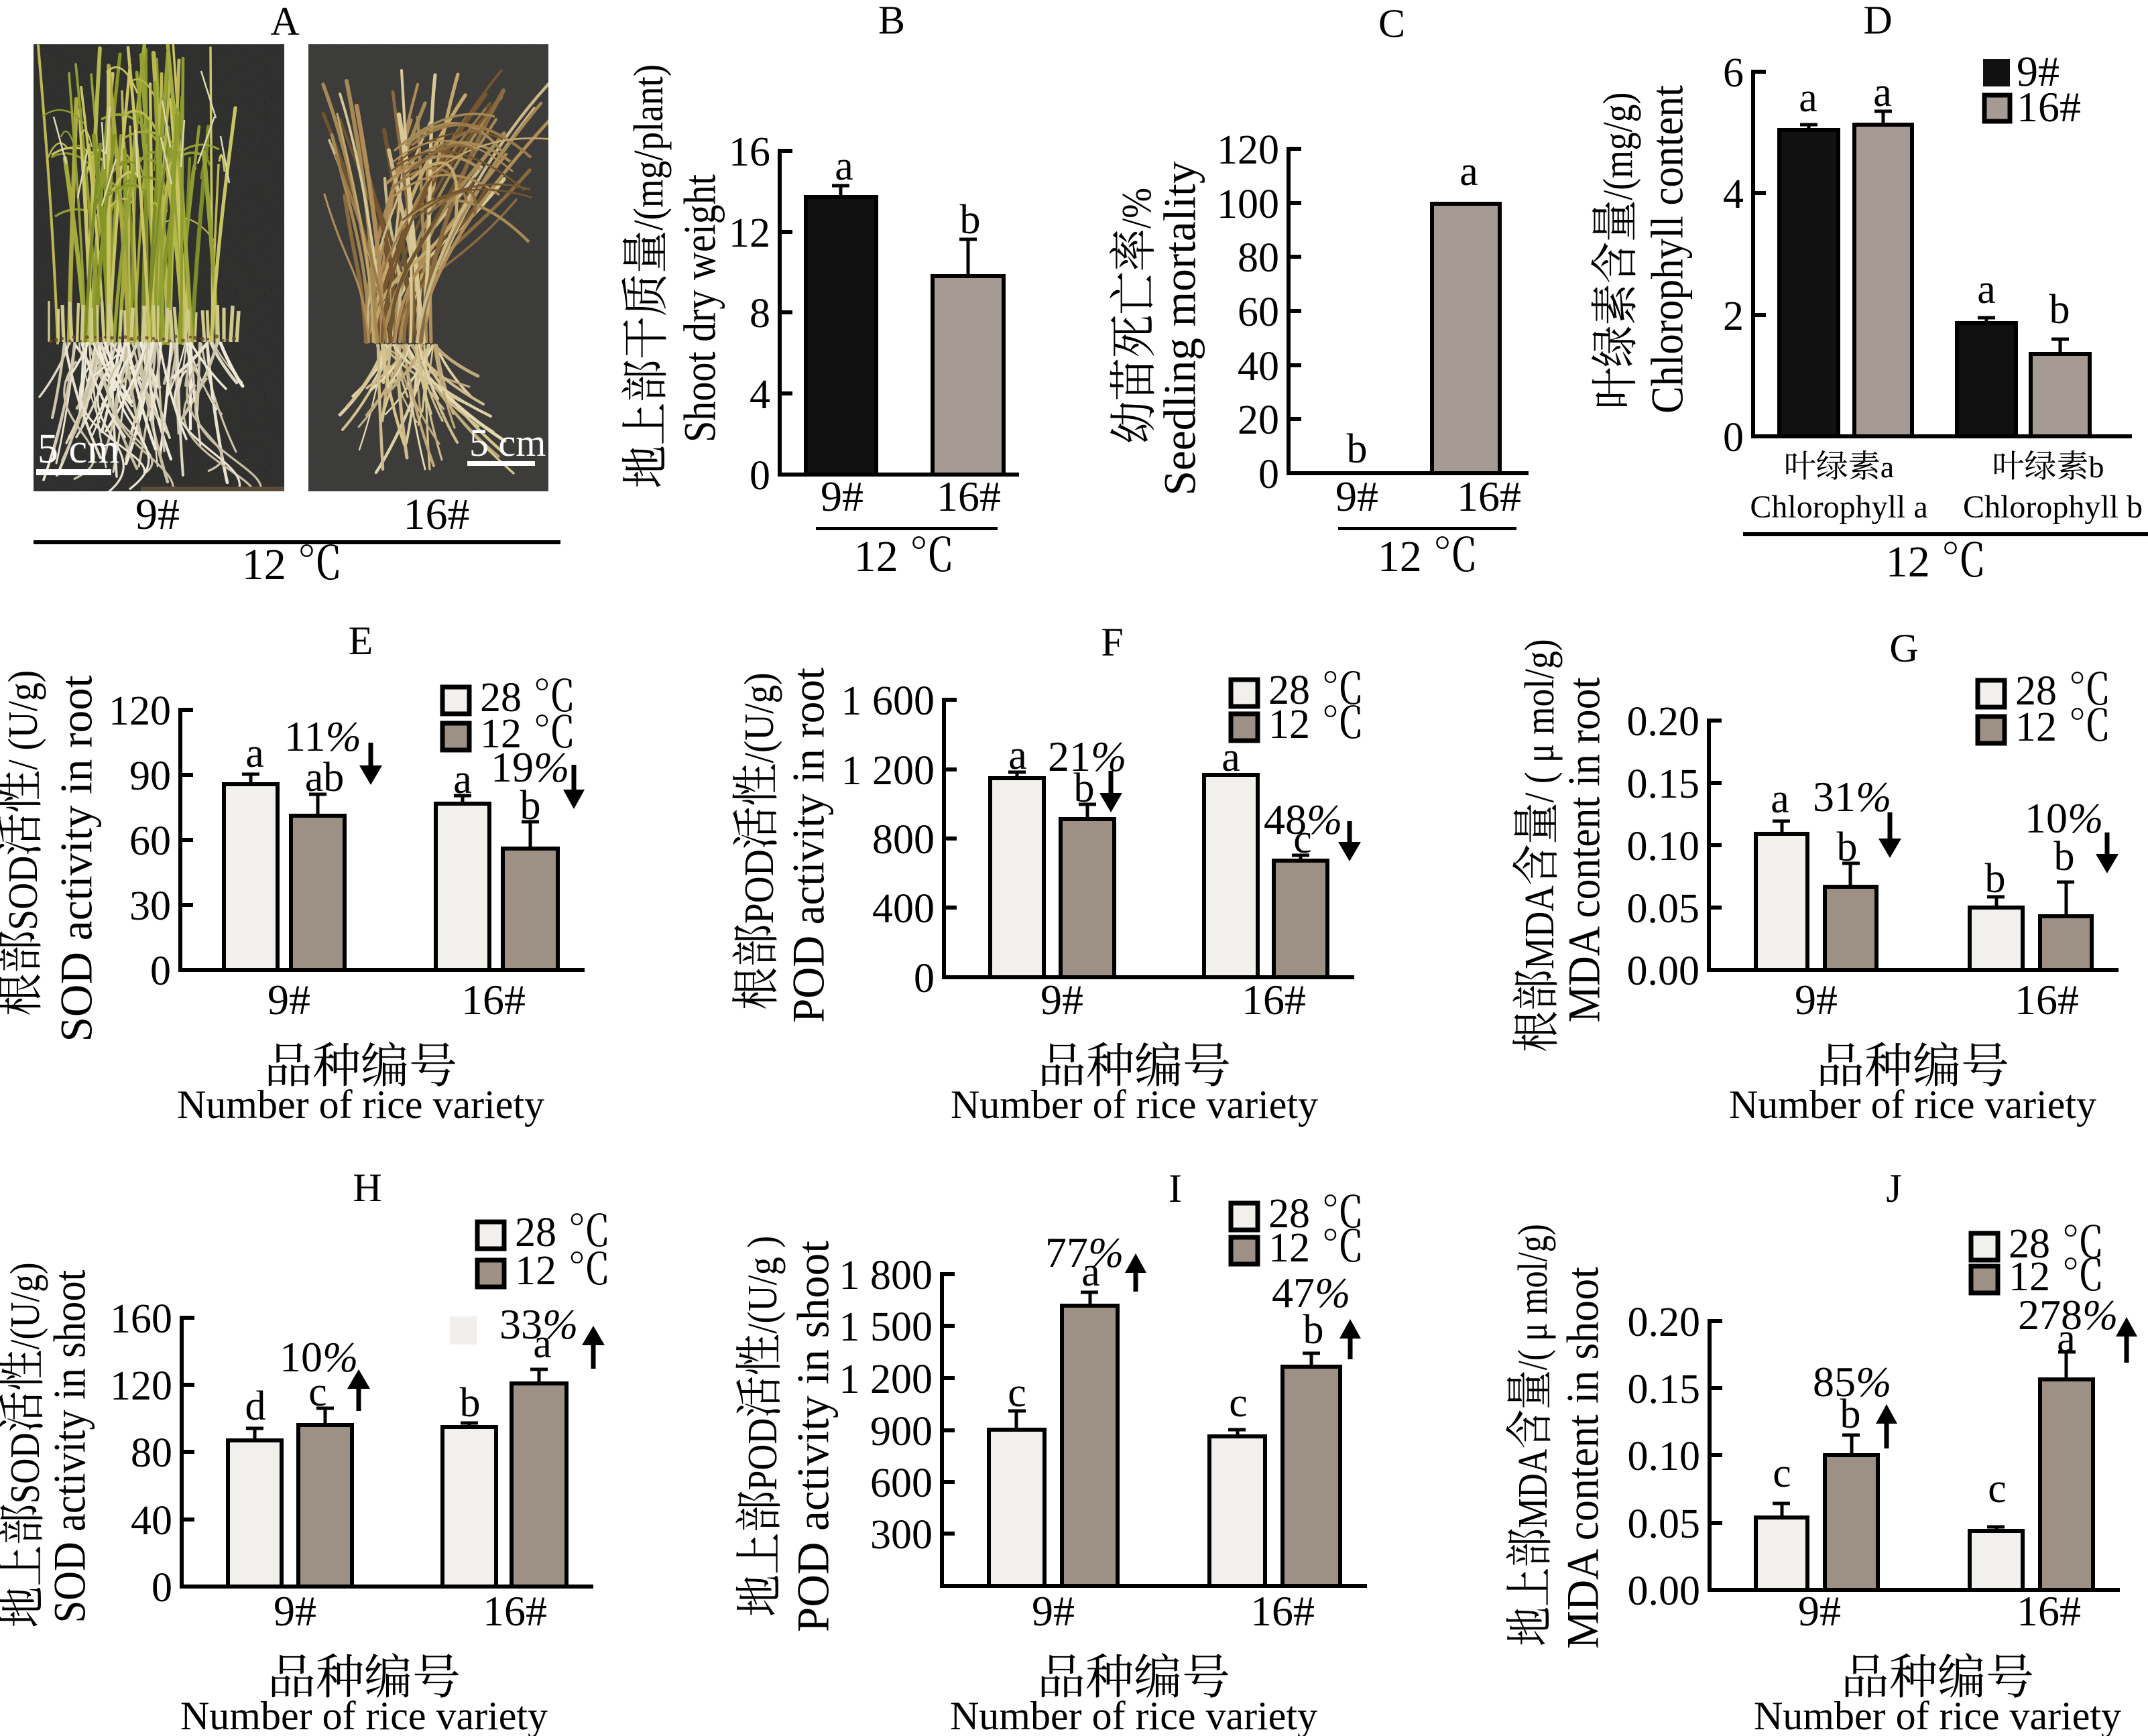  What do you see at coordinates (1112, 642) in the screenshot?
I see `svg-text: F` at bounding box center [1112, 642].